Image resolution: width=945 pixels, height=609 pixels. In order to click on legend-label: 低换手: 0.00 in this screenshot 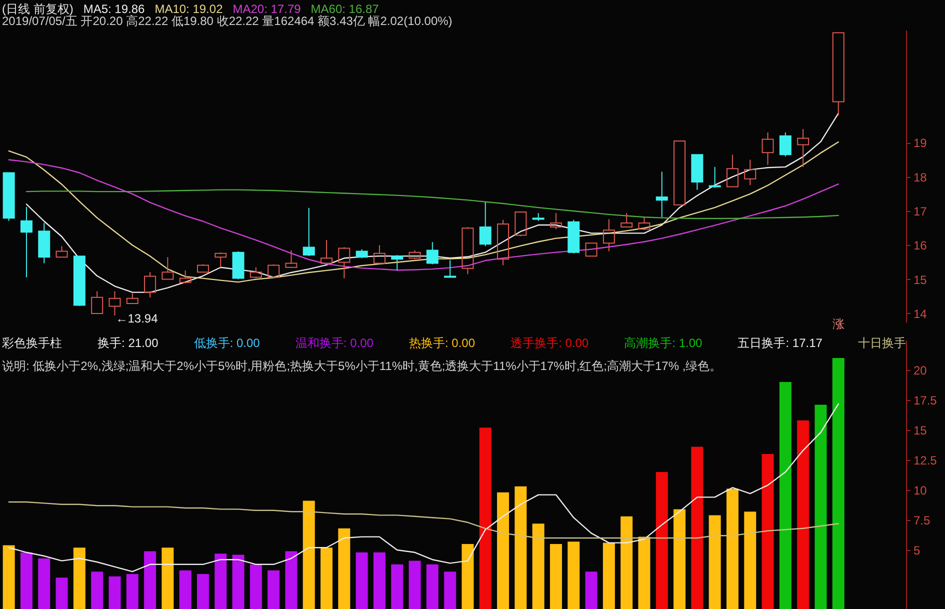, I will do `click(227, 343)`.